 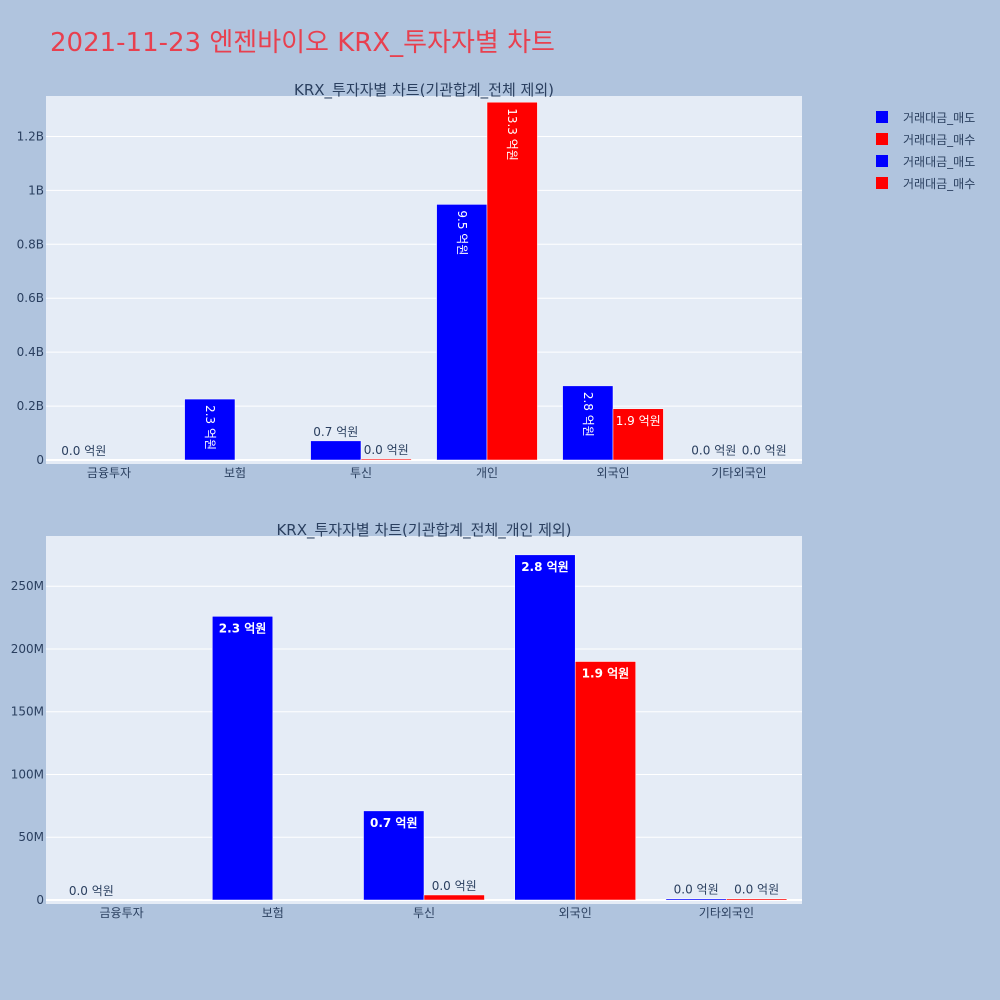 I want to click on bar-value-label: 13.3 억원, so click(x=512, y=134).